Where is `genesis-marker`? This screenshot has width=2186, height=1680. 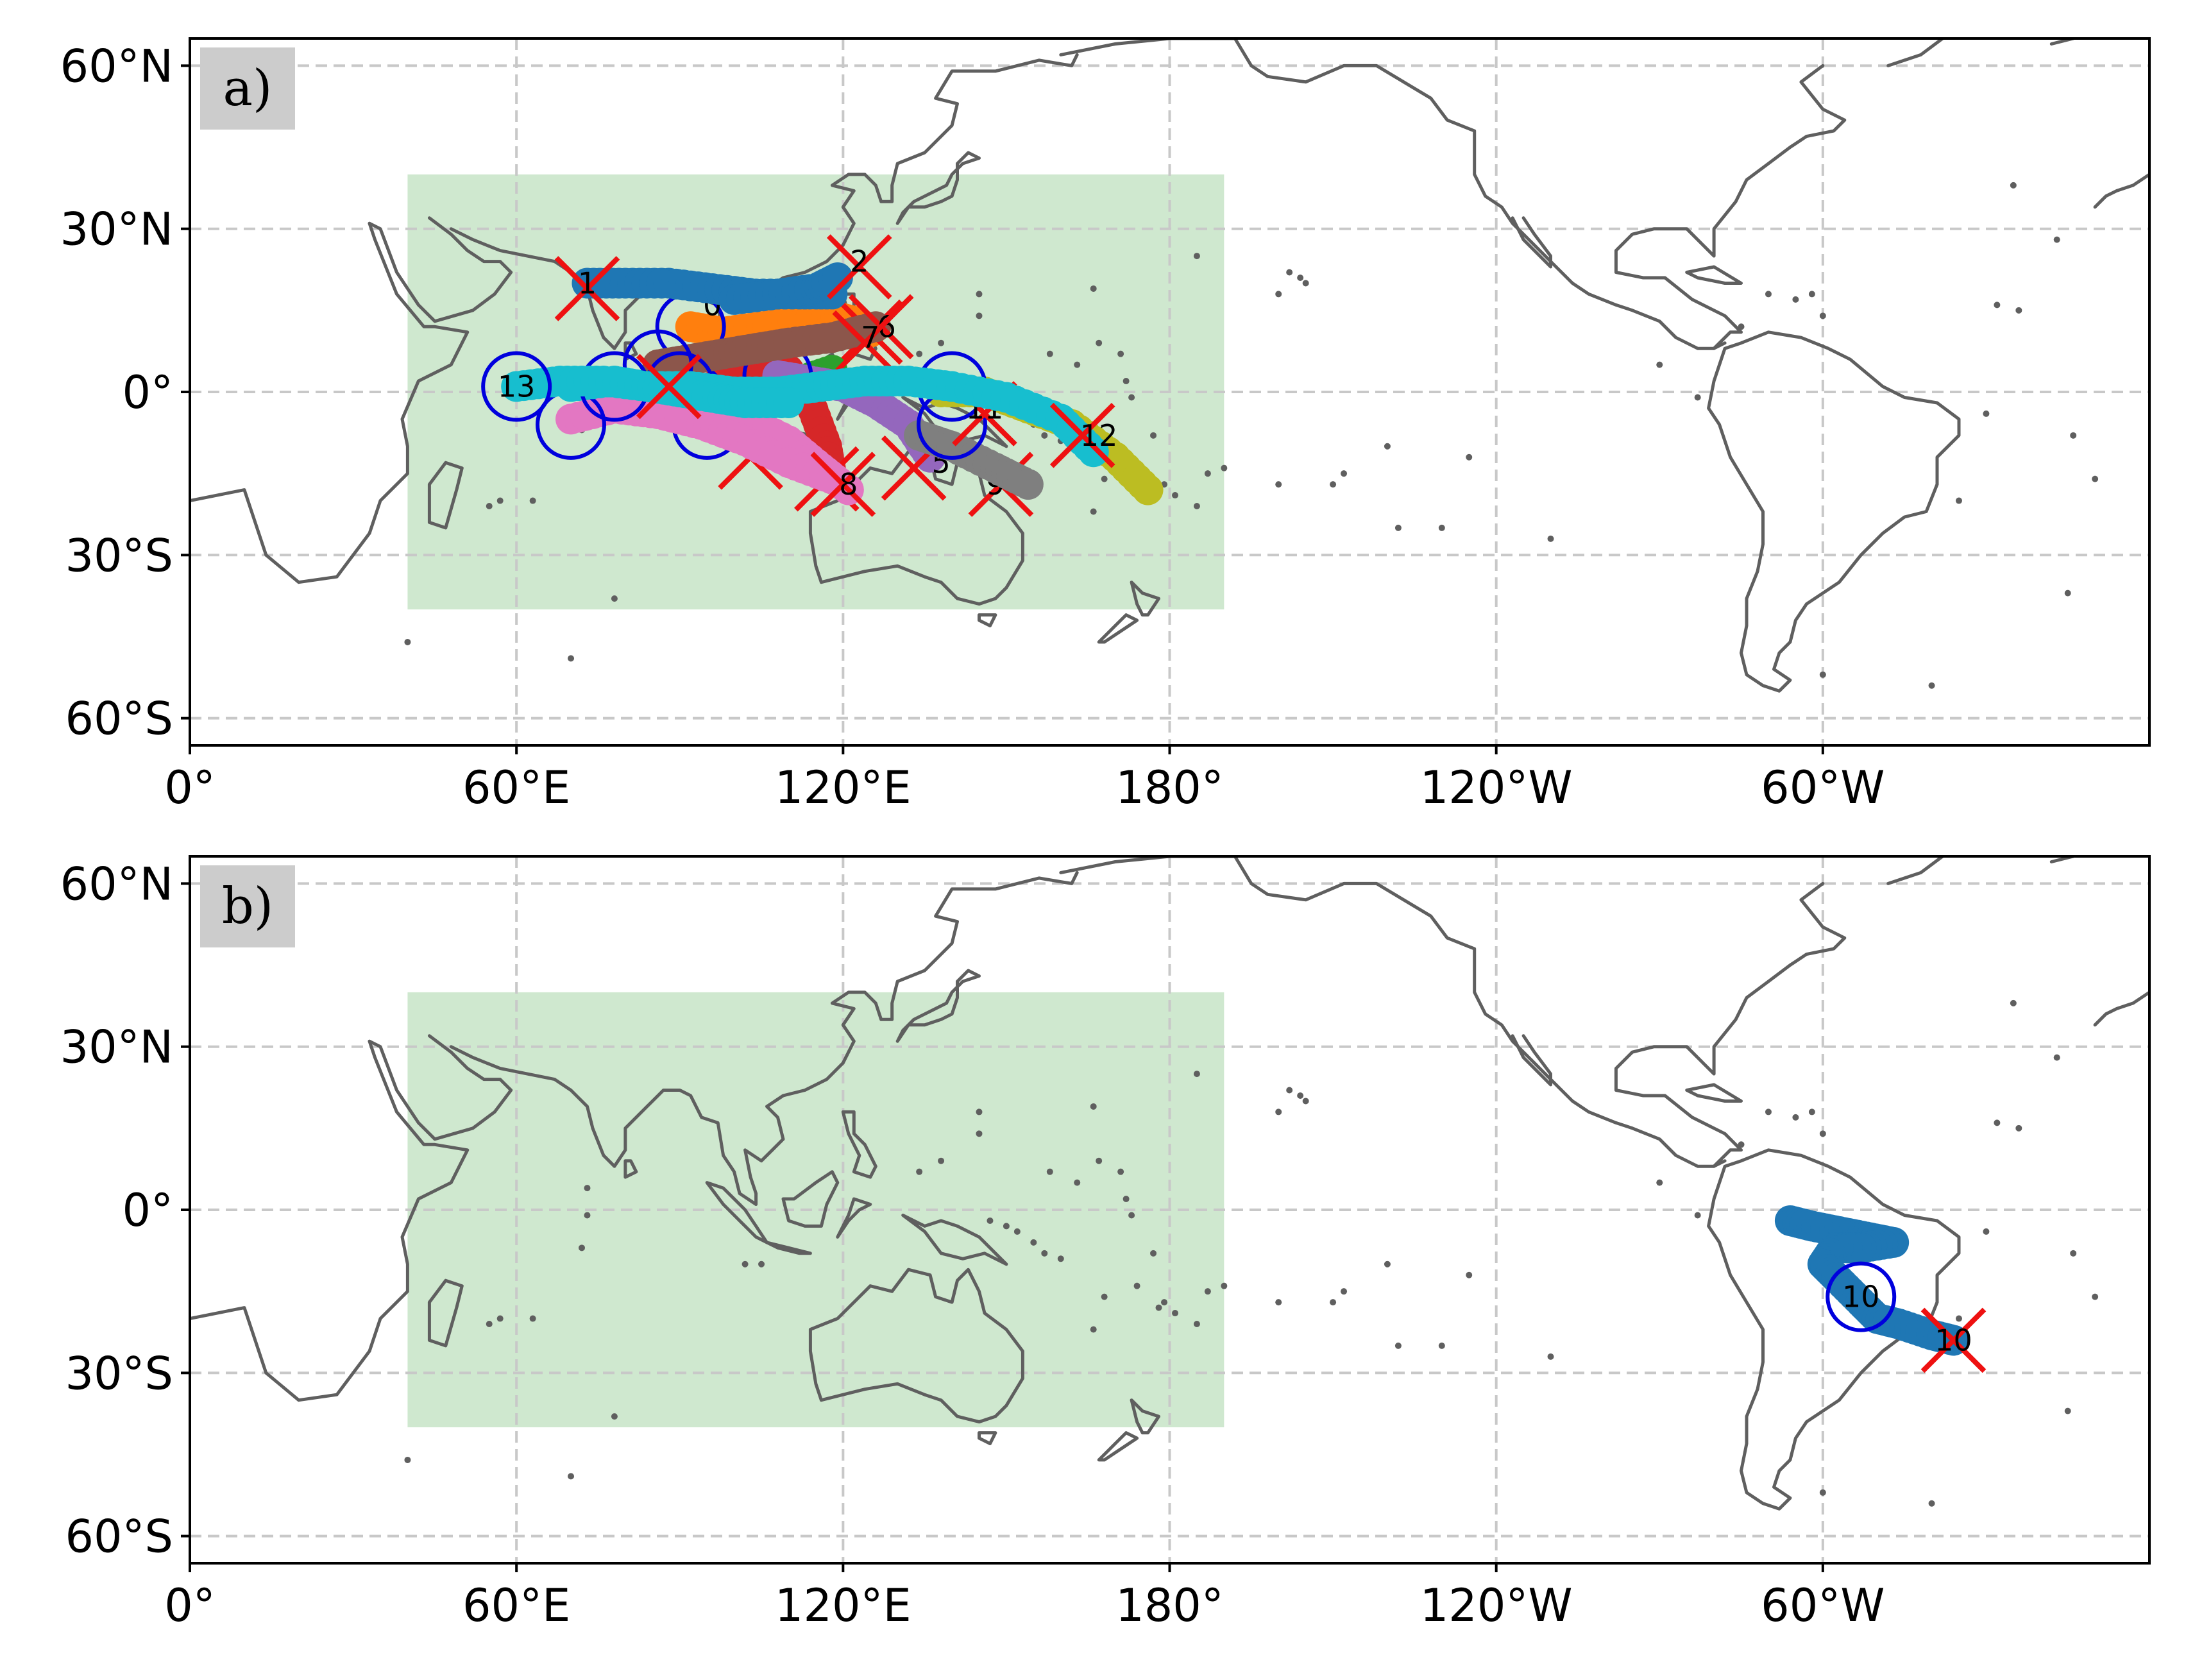 genesis-marker is located at coordinates (1861, 1297).